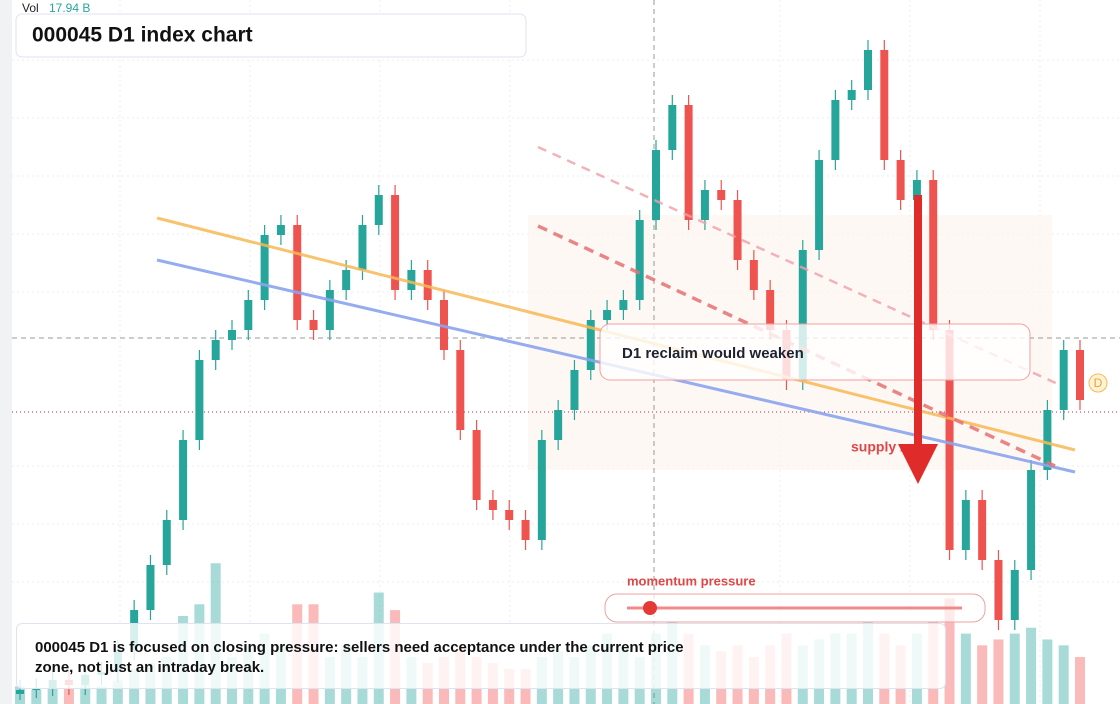  I want to click on annotation: D1 reclaim would weaken, so click(713, 353).